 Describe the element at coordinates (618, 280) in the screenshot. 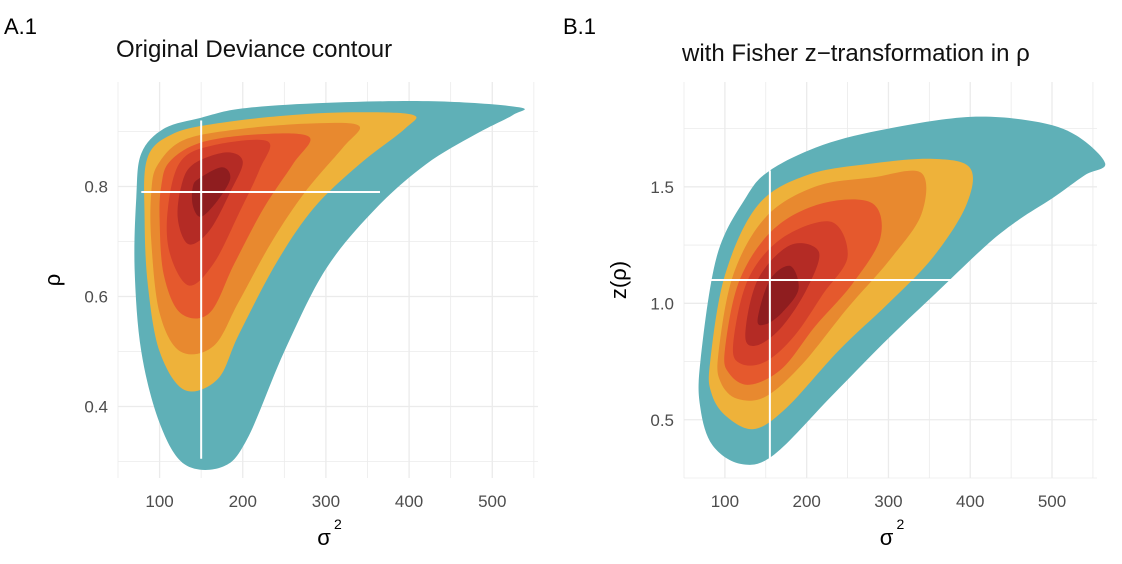

I see `y-axis-label: z(ρ)` at that location.